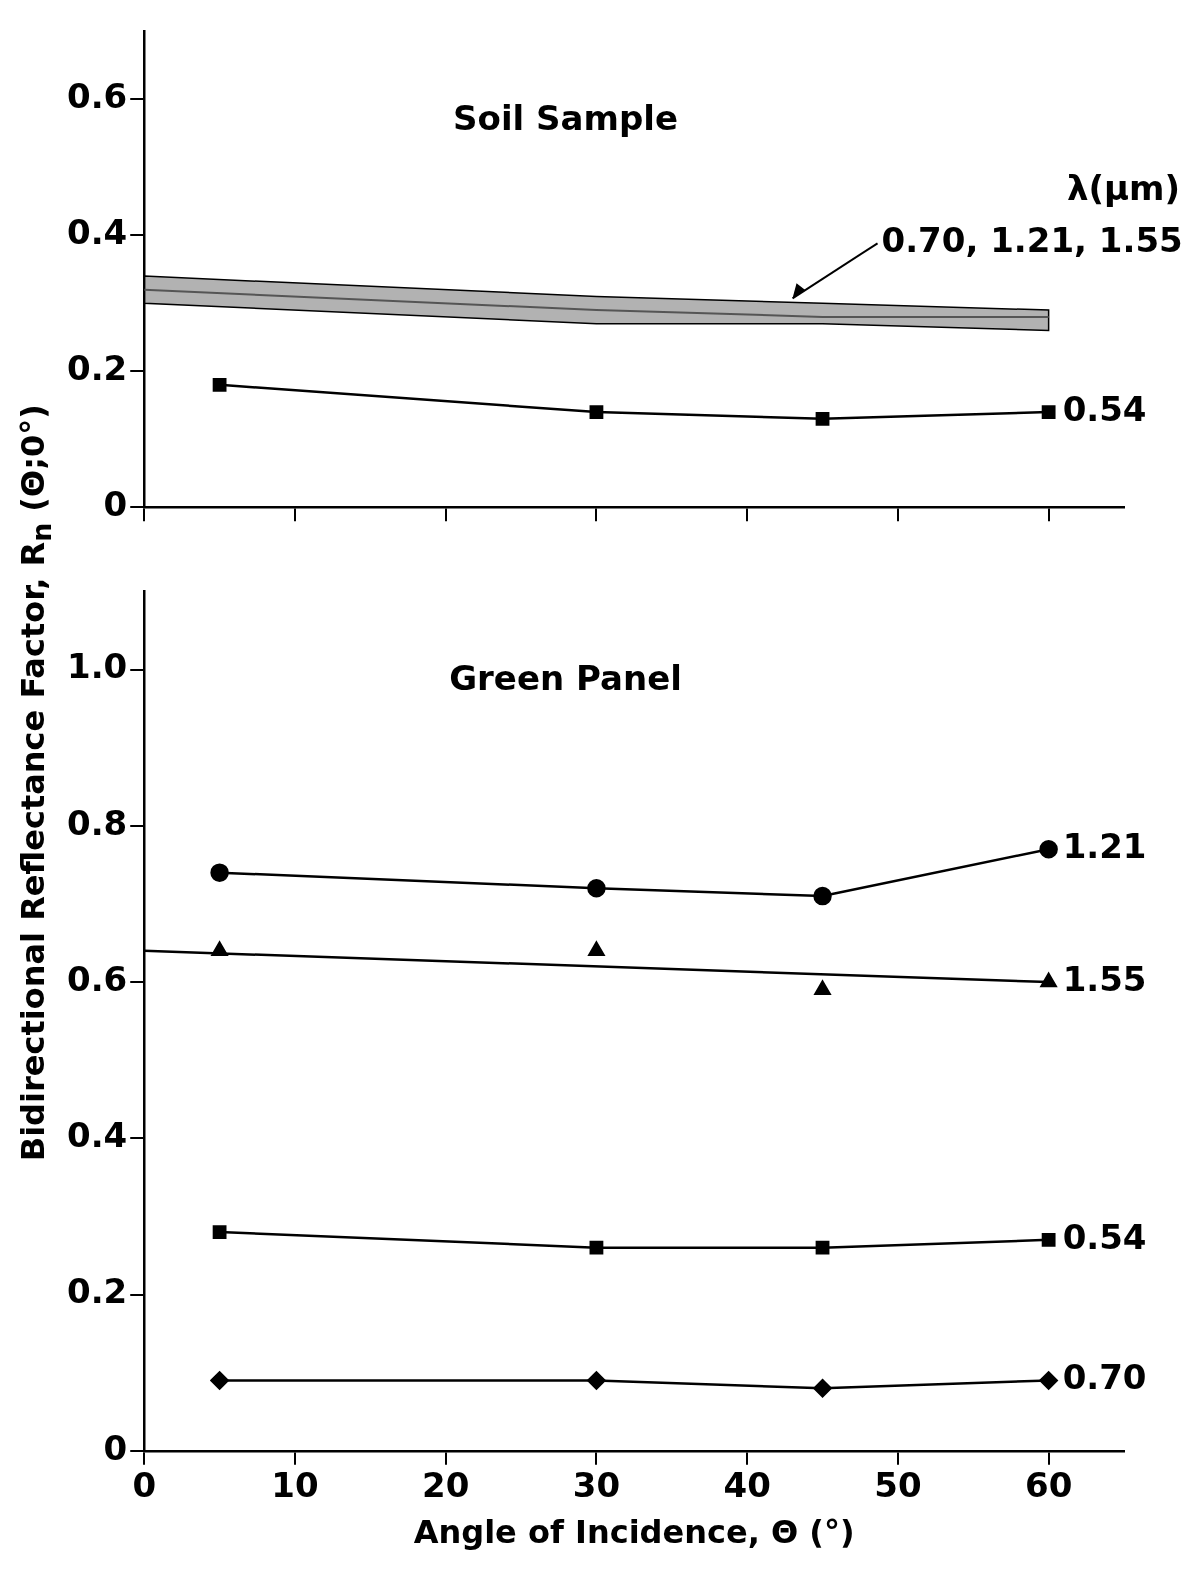 The image size is (1192, 1585). What do you see at coordinates (97, 666) in the screenshot?
I see `y-tick-label: 1.0` at bounding box center [97, 666].